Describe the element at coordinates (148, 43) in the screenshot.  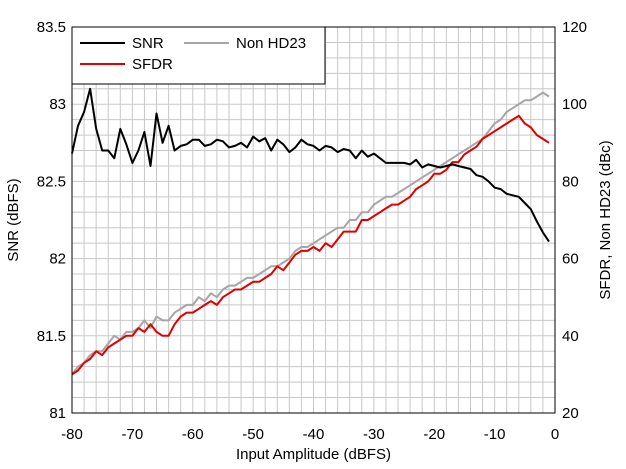
I see `legend-label-snr: SNR` at that location.